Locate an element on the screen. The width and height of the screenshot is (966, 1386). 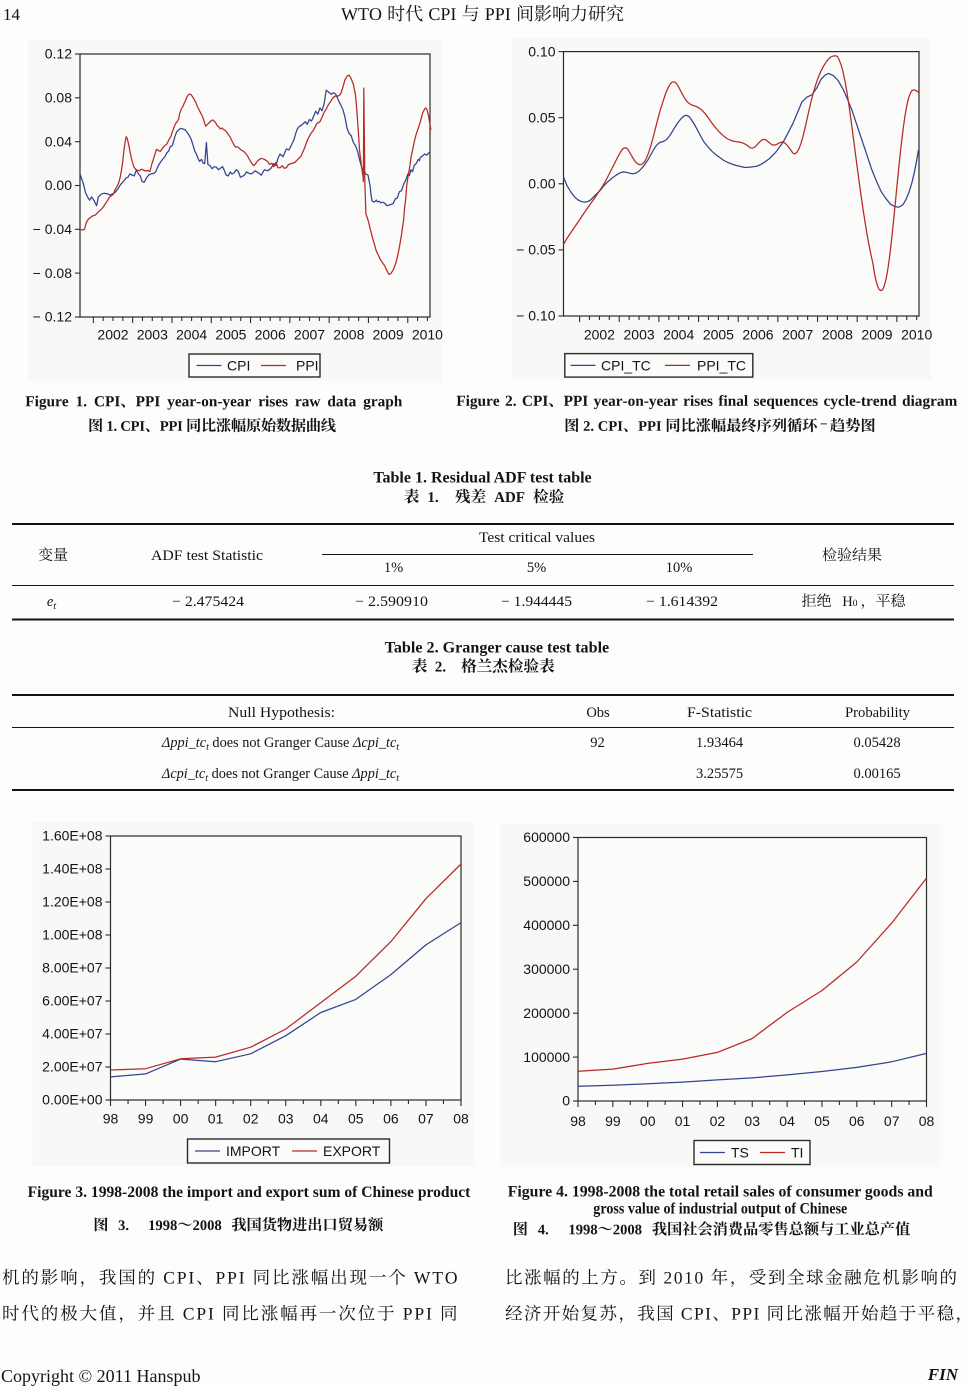
svg-text:Table 1. Residual ADF test tab: Table 1. Residual ADF test table is located at coordinates (482, 478).